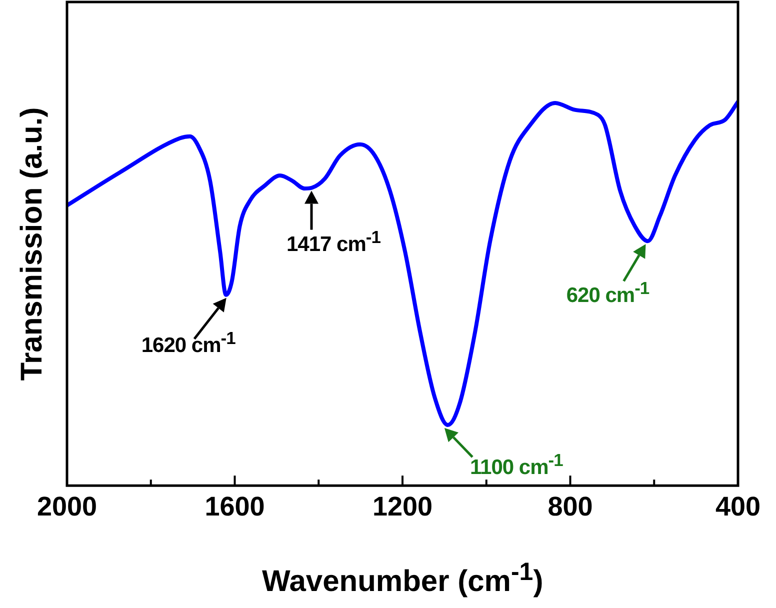 The width and height of the screenshot is (776, 608). I want to click on x-tick-label: 1200, so click(402, 506).